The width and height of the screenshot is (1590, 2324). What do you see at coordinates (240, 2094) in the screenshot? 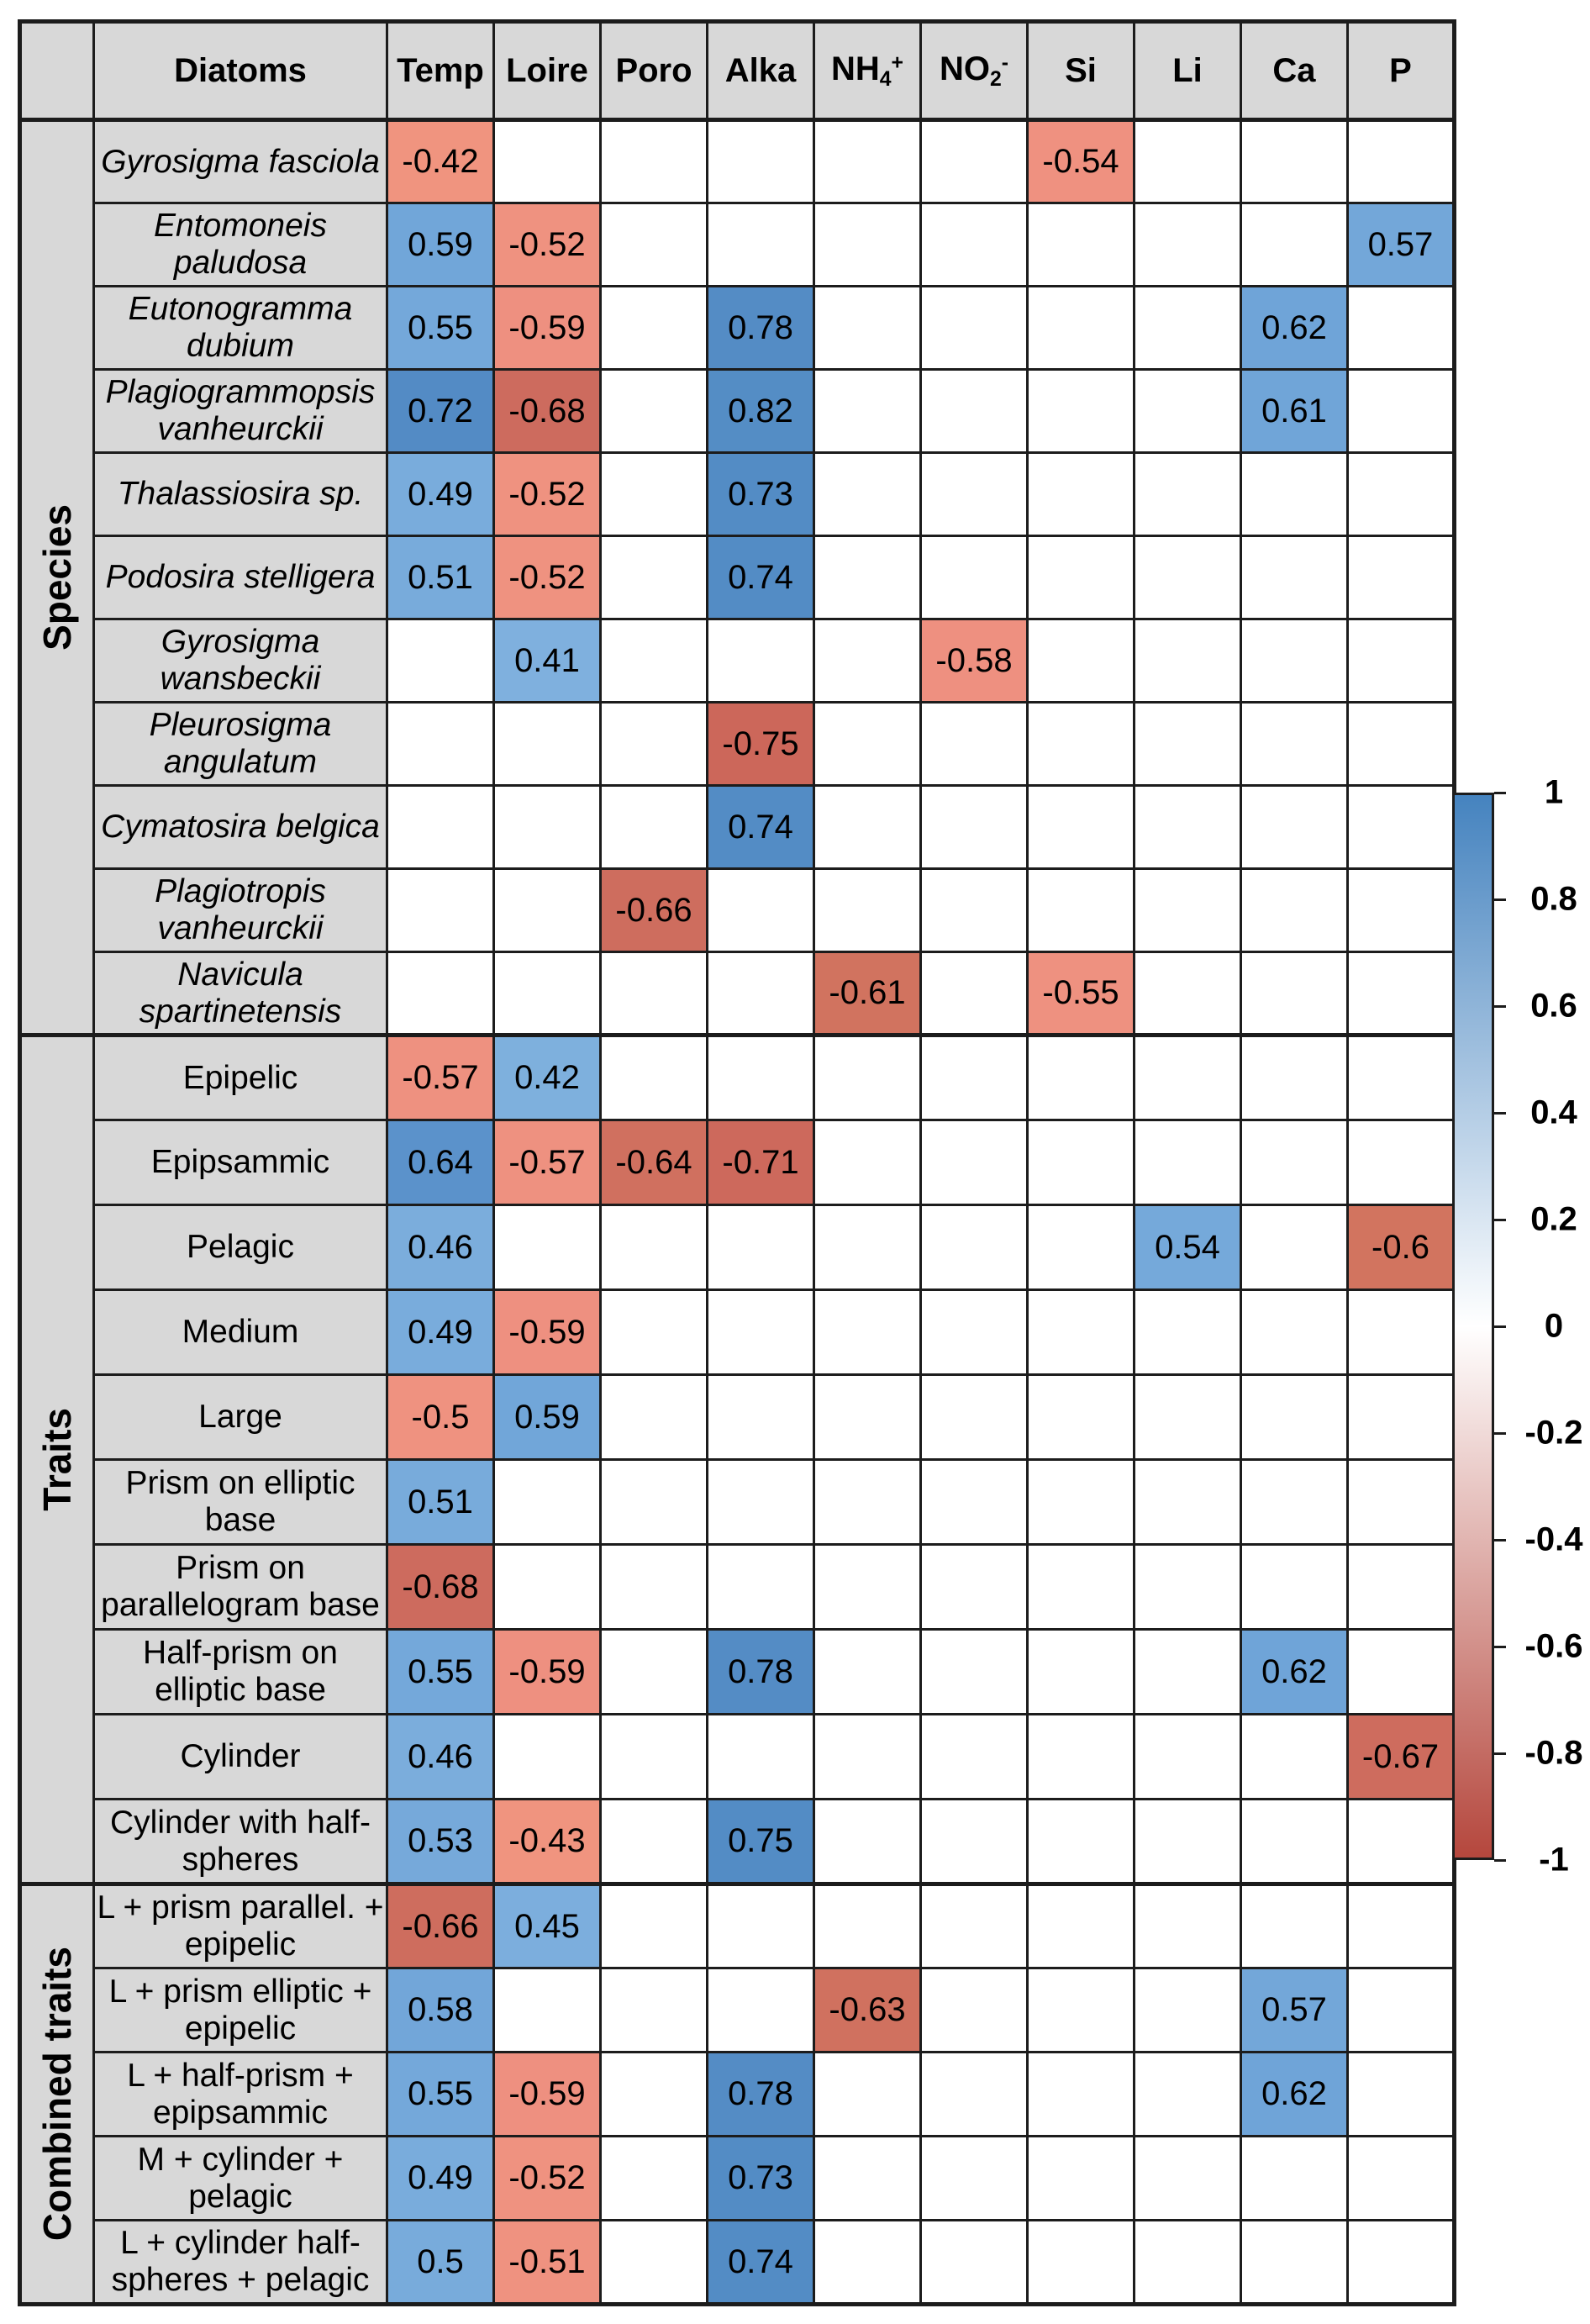
I see `row-label: L + half-prism + epipsammic` at bounding box center [240, 2094].